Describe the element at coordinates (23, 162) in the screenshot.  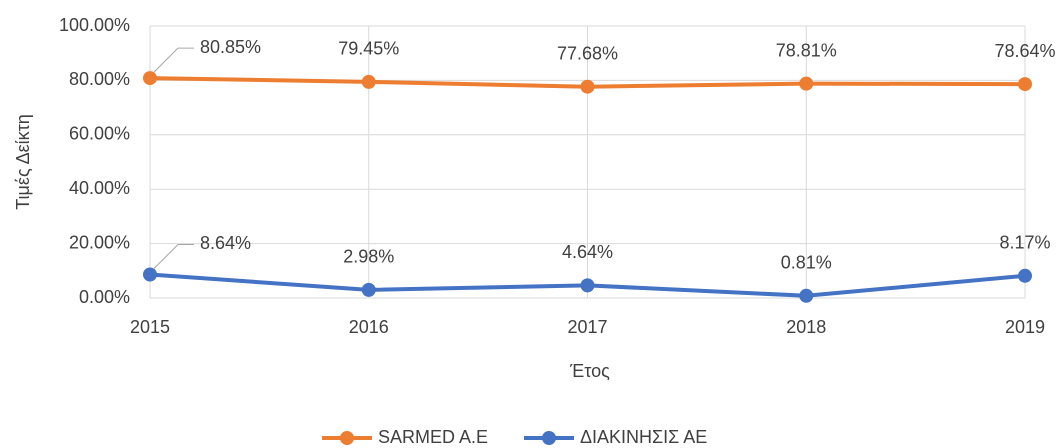
I see `y-axis-title: Τιμές Δείκτη` at that location.